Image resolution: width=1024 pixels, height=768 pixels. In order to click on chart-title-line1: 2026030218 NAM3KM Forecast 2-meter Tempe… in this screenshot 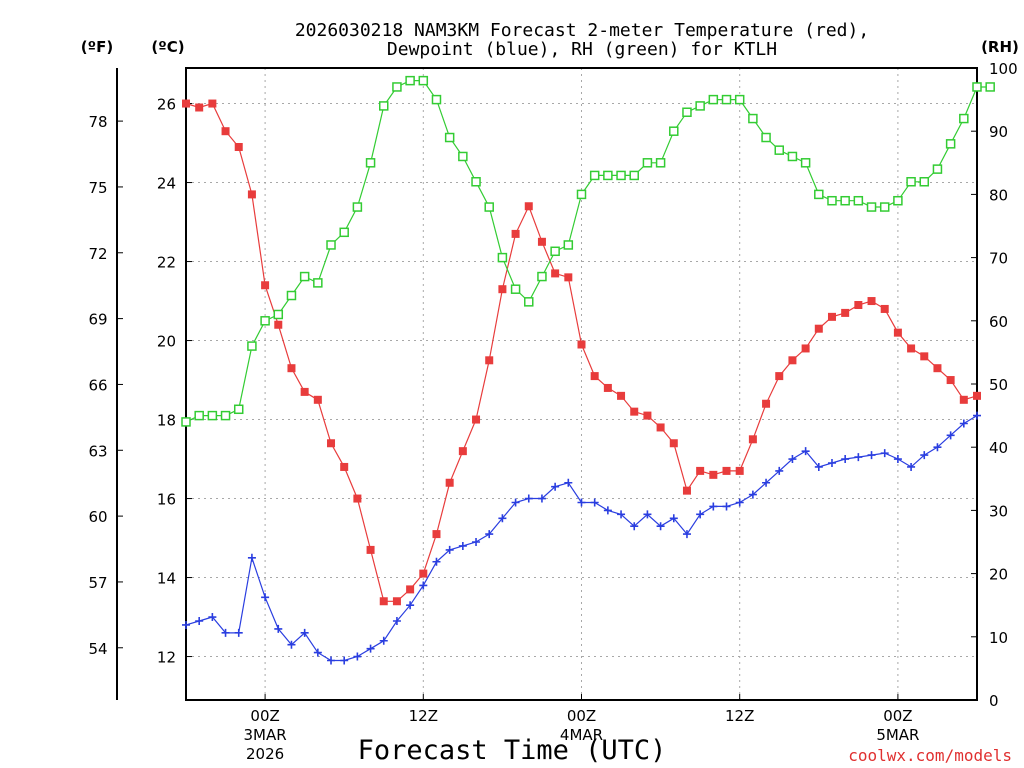, I will do `click(582, 30)`.